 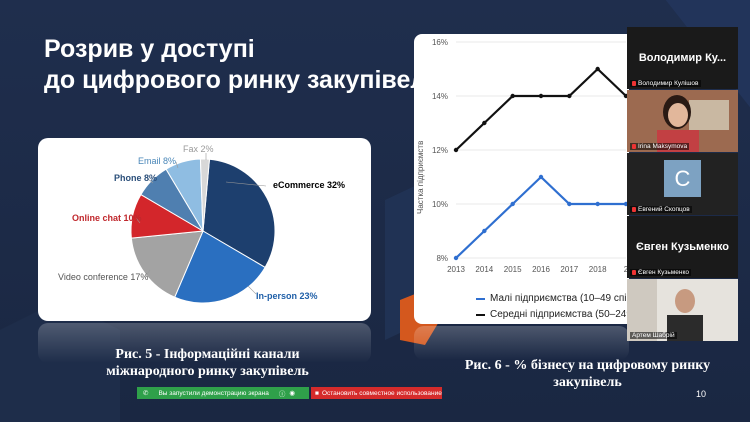 I want to click on participant-tile-5: Артем Шабрій, so click(x=682, y=310).